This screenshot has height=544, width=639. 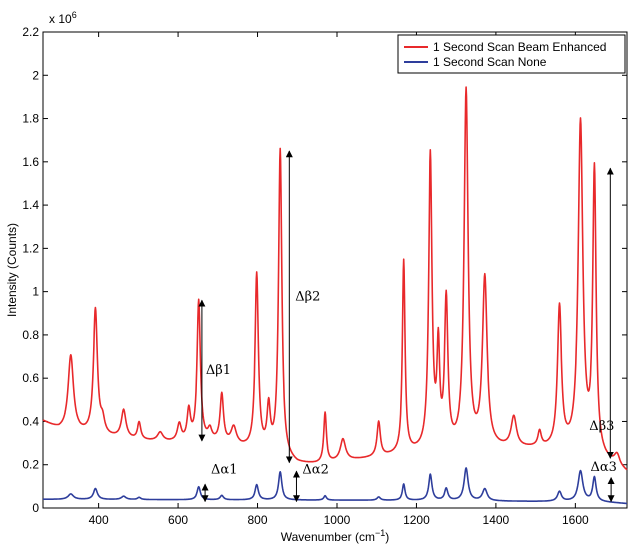 What do you see at coordinates (35, 75) in the screenshot?
I see `y-tick-label: 2` at bounding box center [35, 75].